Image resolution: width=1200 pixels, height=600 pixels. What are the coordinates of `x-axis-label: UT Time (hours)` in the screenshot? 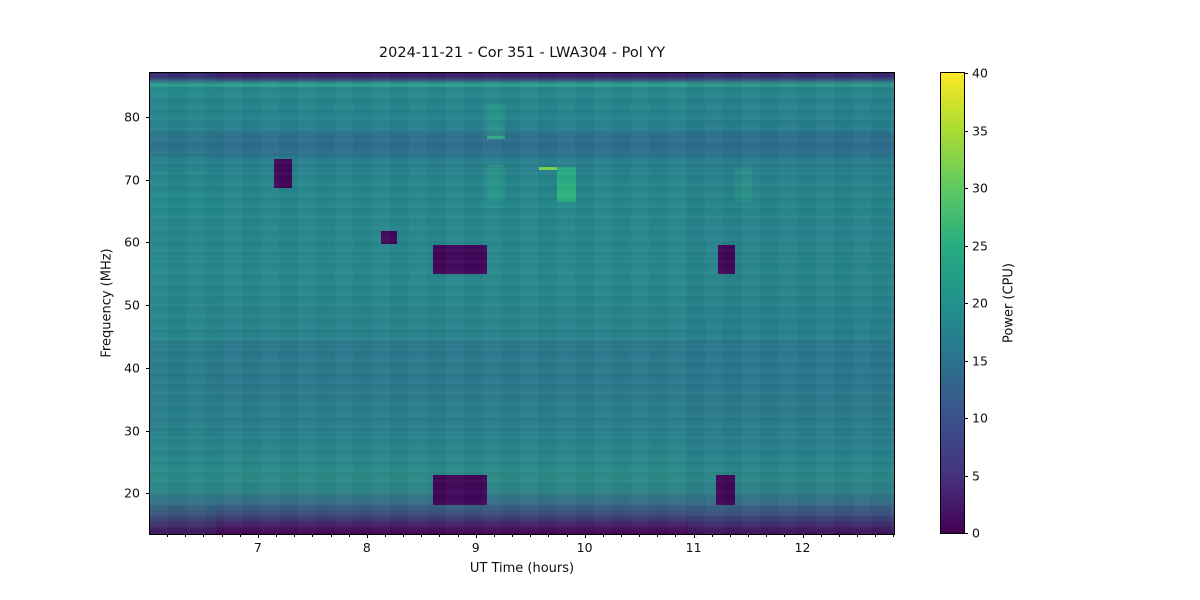 It's located at (522, 568).